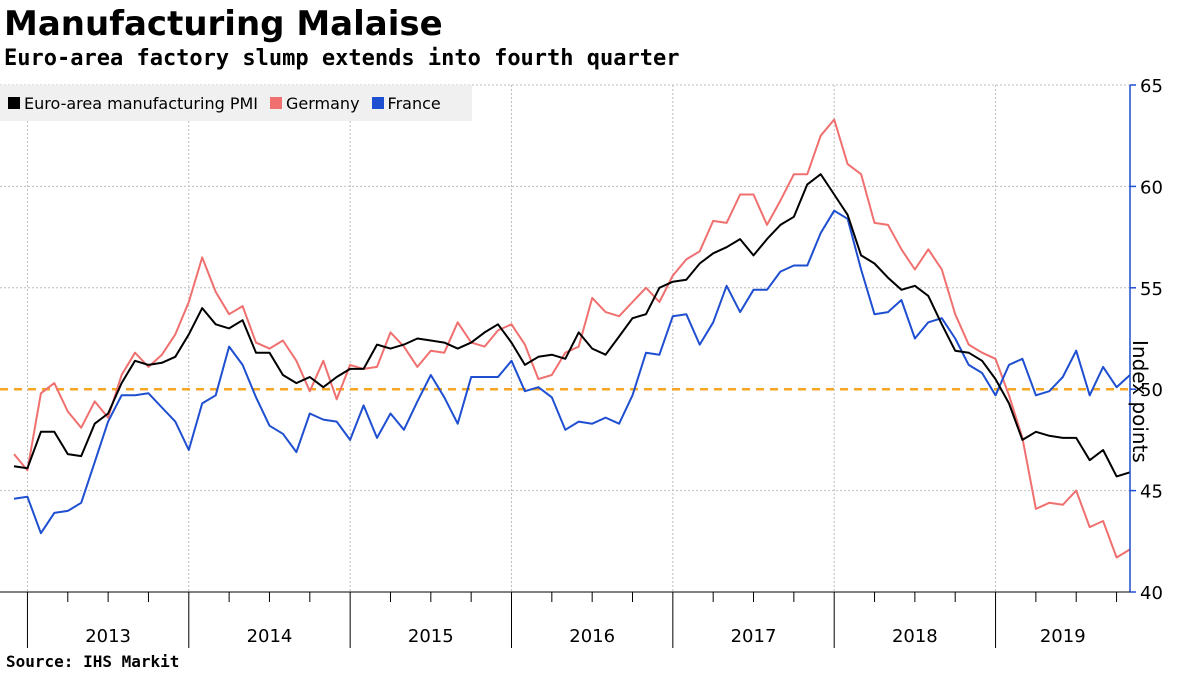 The image size is (1200, 675). What do you see at coordinates (1151, 390) in the screenshot?
I see `y-tick-label: 50` at bounding box center [1151, 390].